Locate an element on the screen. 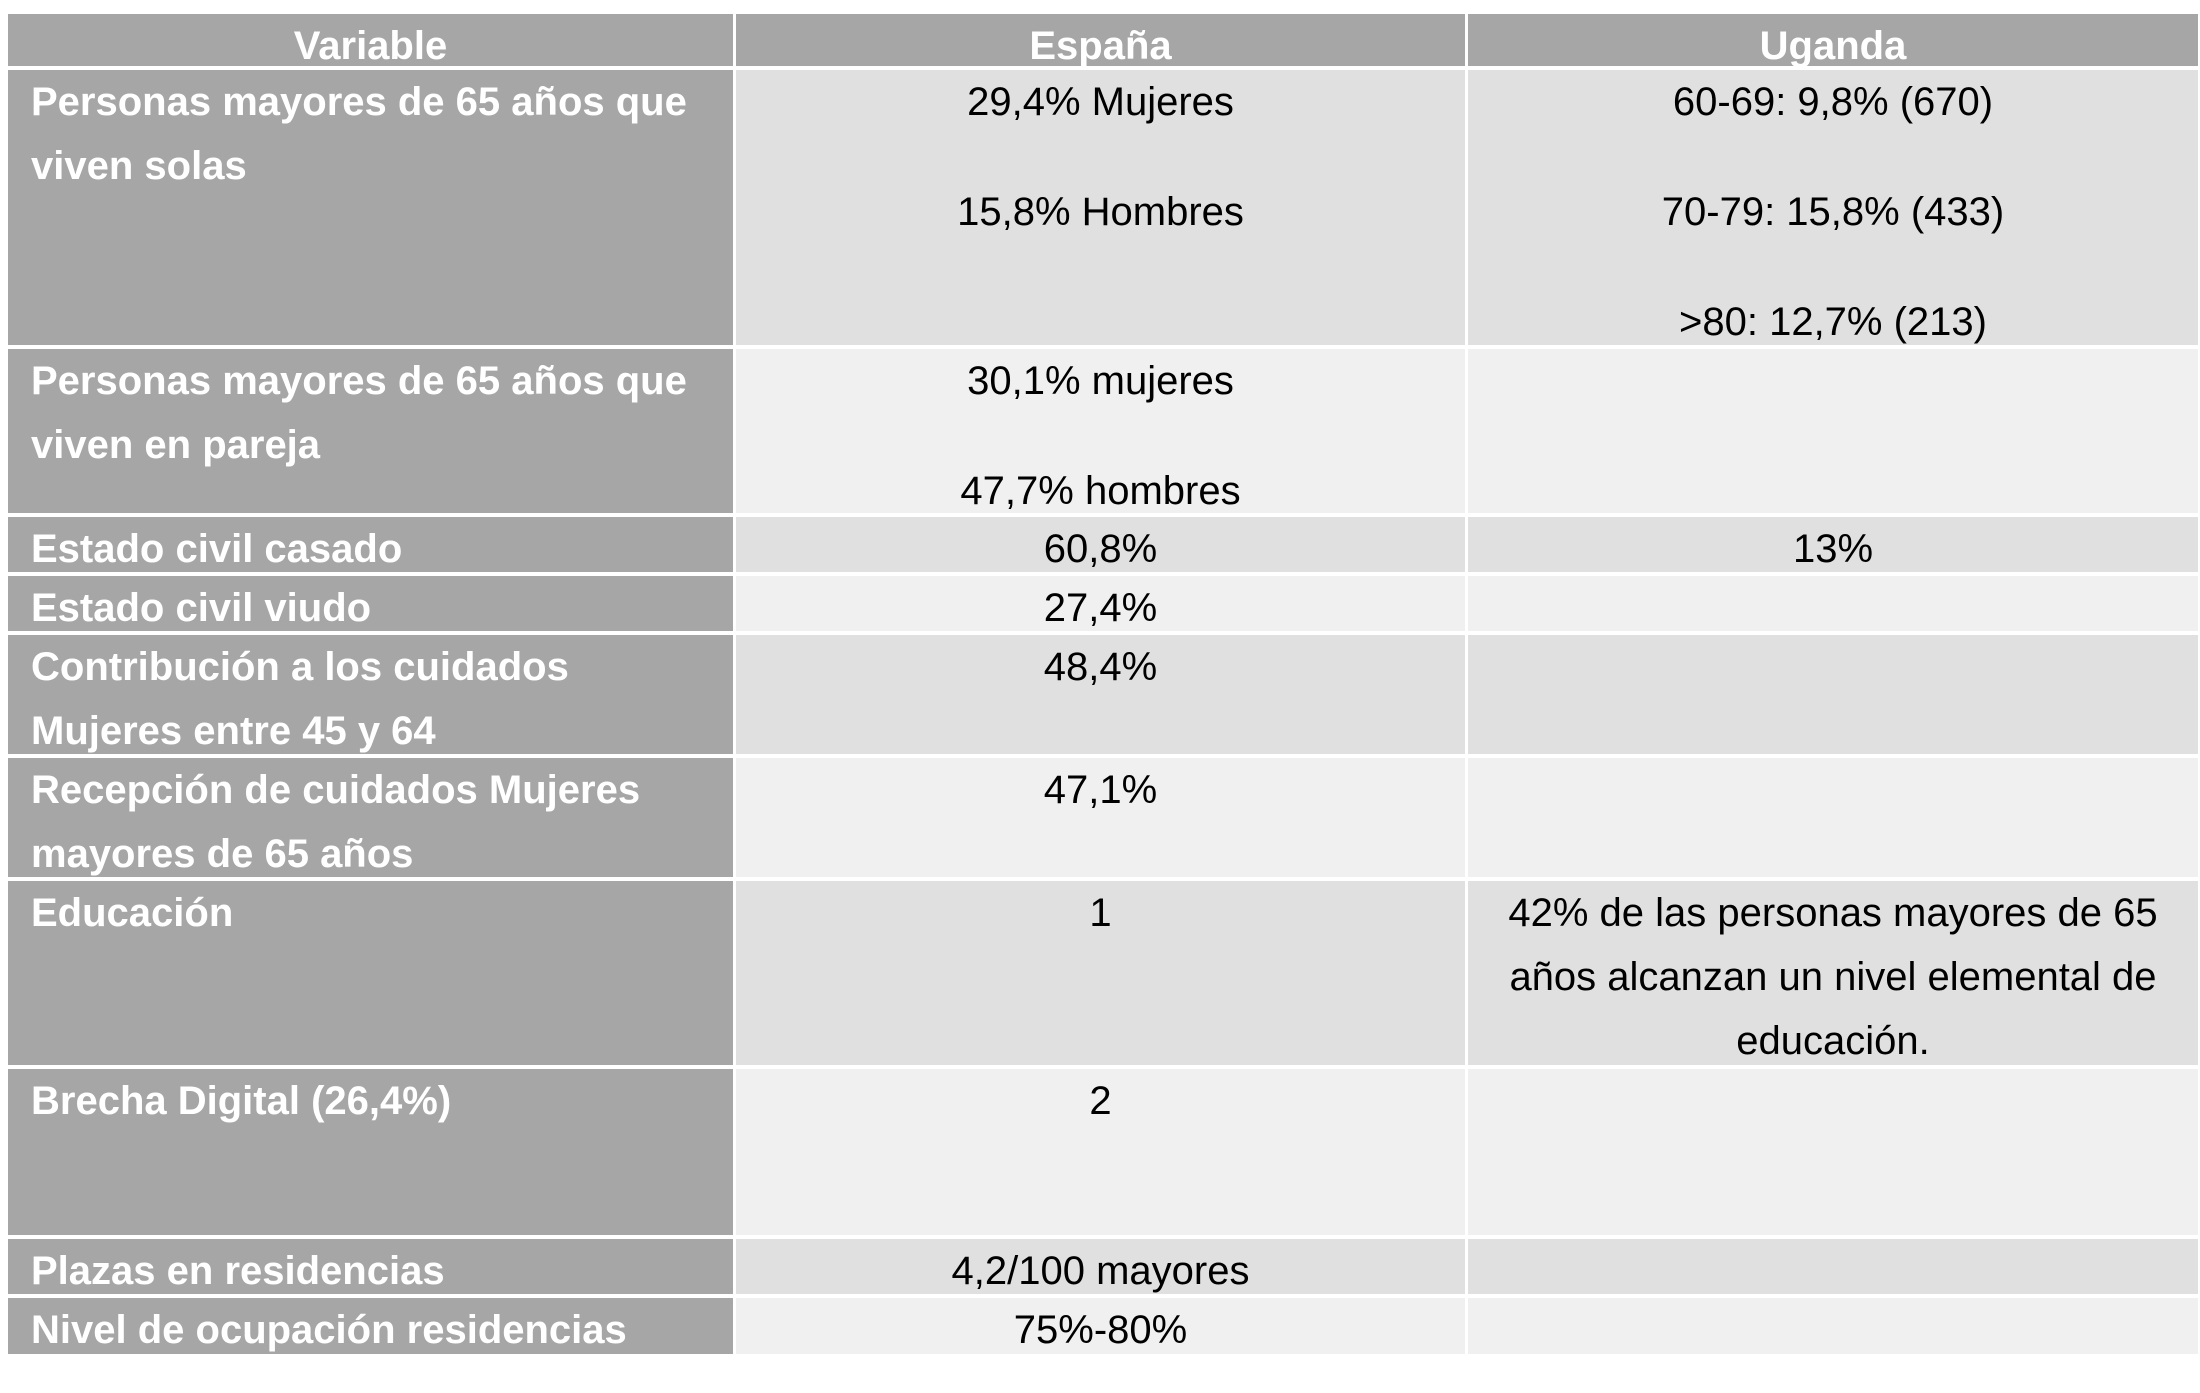 Image resolution: width=2200 pixels, height=1393 pixels. row-espana: 29,4% Mujeres 15,8% Hombres is located at coordinates (1100, 207).